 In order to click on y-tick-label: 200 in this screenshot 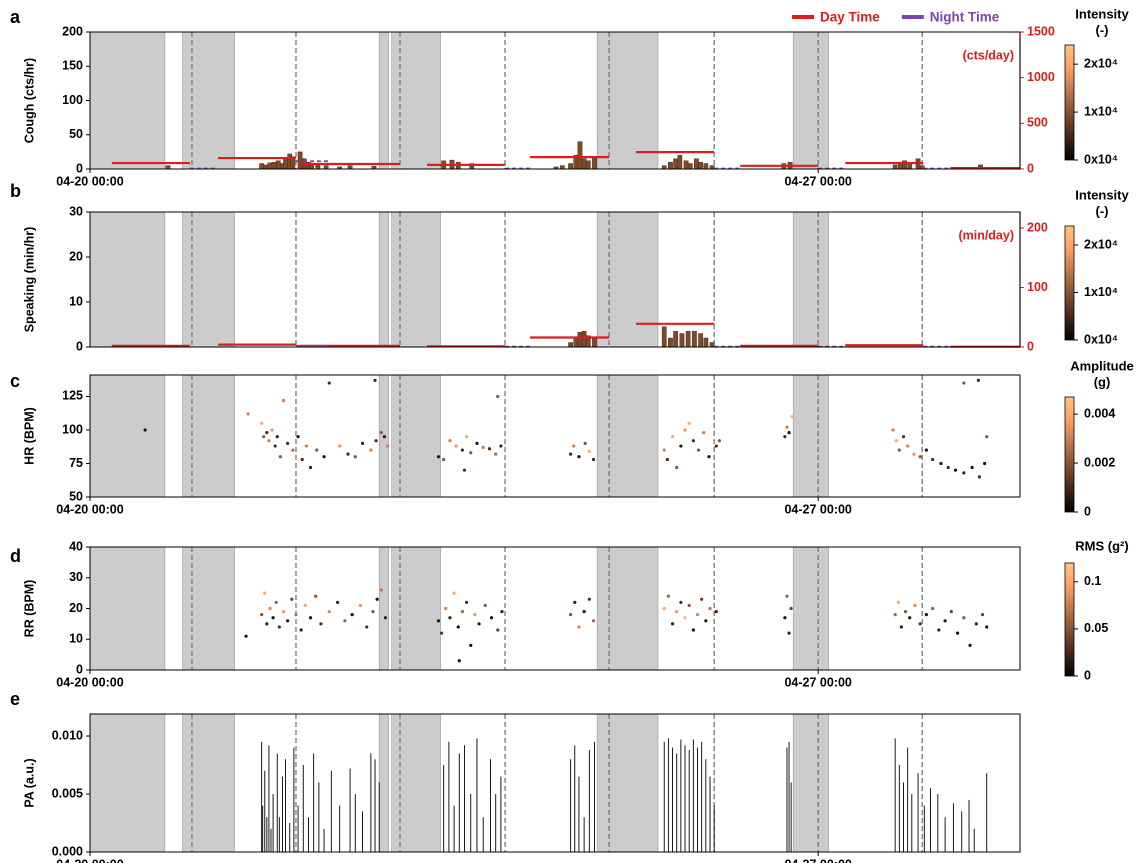, I will do `click(72, 31)`.